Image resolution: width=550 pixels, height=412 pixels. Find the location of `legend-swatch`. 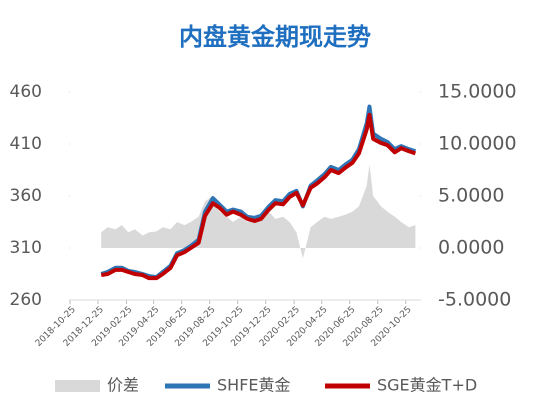

legend-swatch is located at coordinates (77, 386).